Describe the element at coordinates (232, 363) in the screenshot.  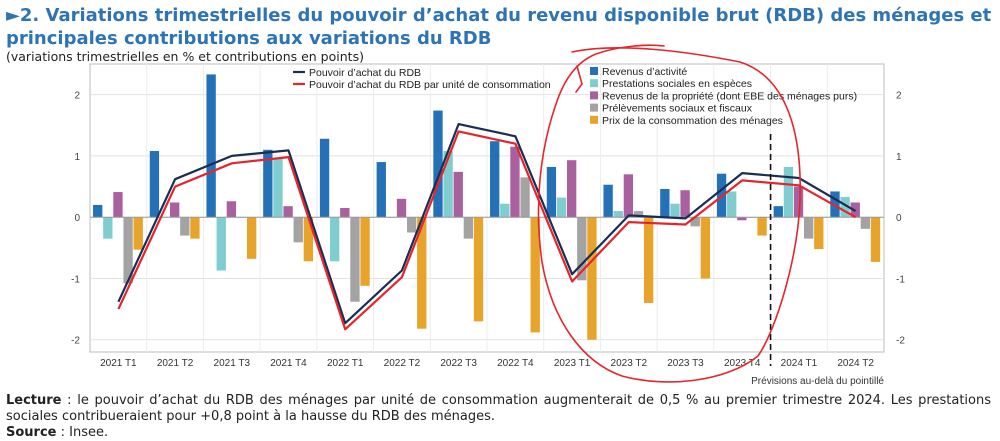
I see `x-tick-label: 2021 T3` at that location.